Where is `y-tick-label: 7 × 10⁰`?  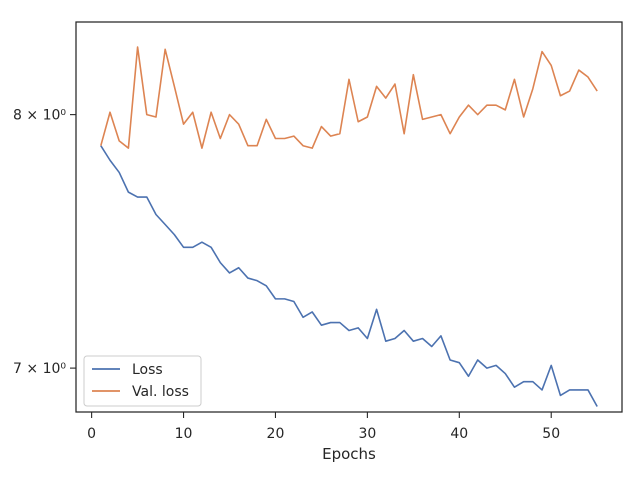 y-tick-label: 7 × 10⁰ is located at coordinates (39, 369).